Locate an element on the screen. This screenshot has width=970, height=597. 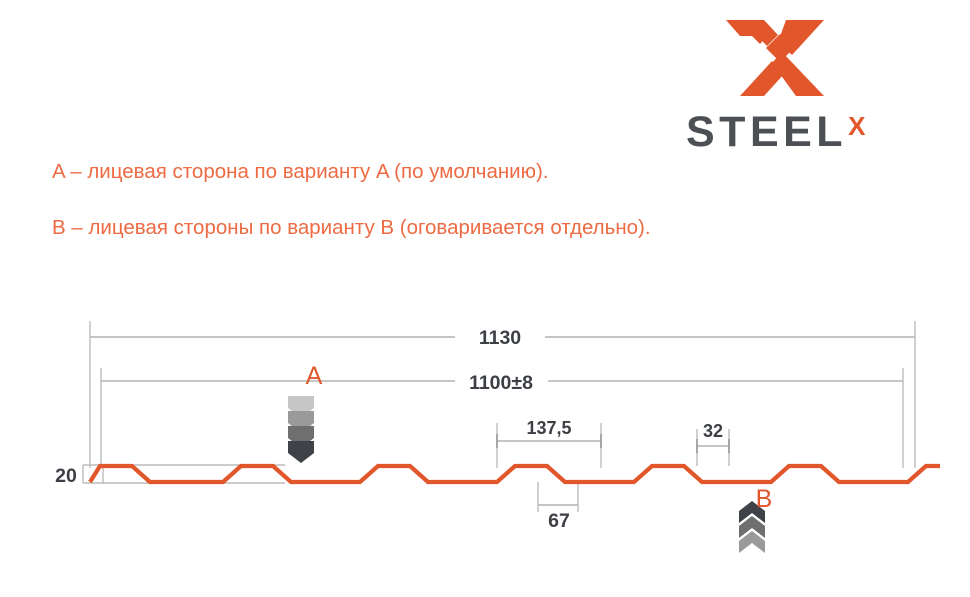
steel-x-logo-icon is located at coordinates (775, 58).